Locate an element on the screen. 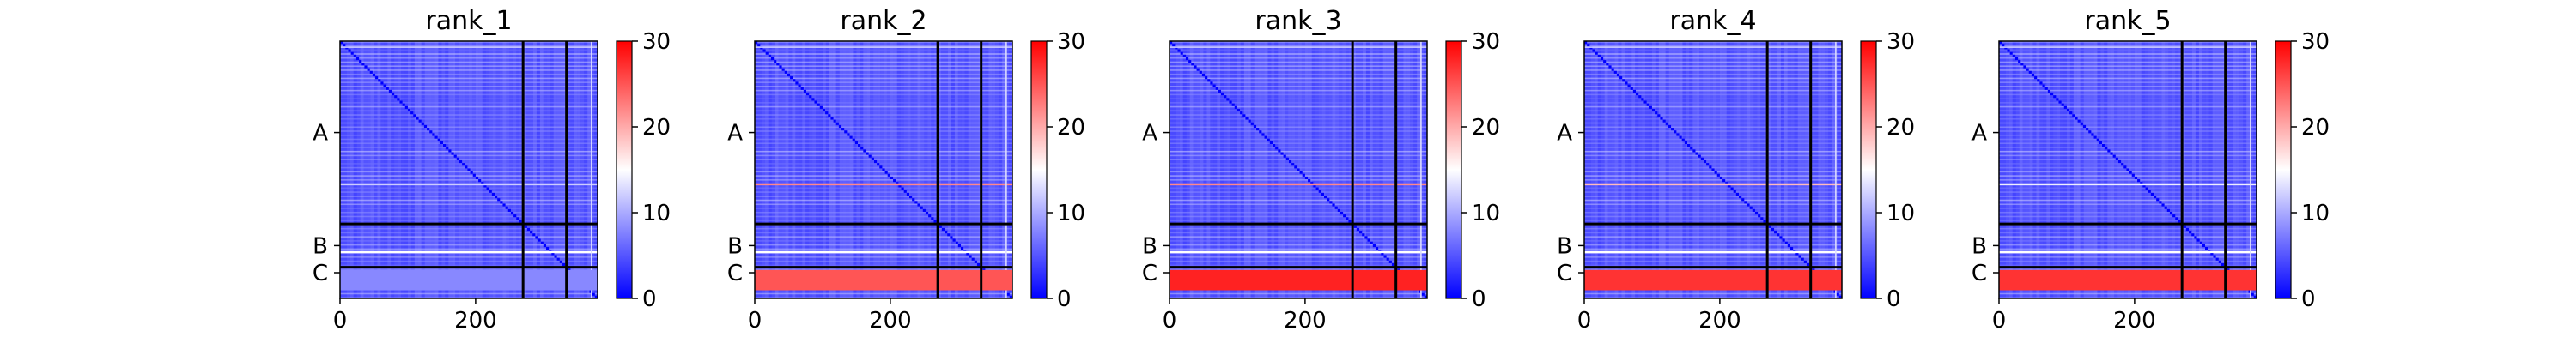 The width and height of the screenshot is (2576, 343). x-tick-label: 200 is located at coordinates (890, 321).